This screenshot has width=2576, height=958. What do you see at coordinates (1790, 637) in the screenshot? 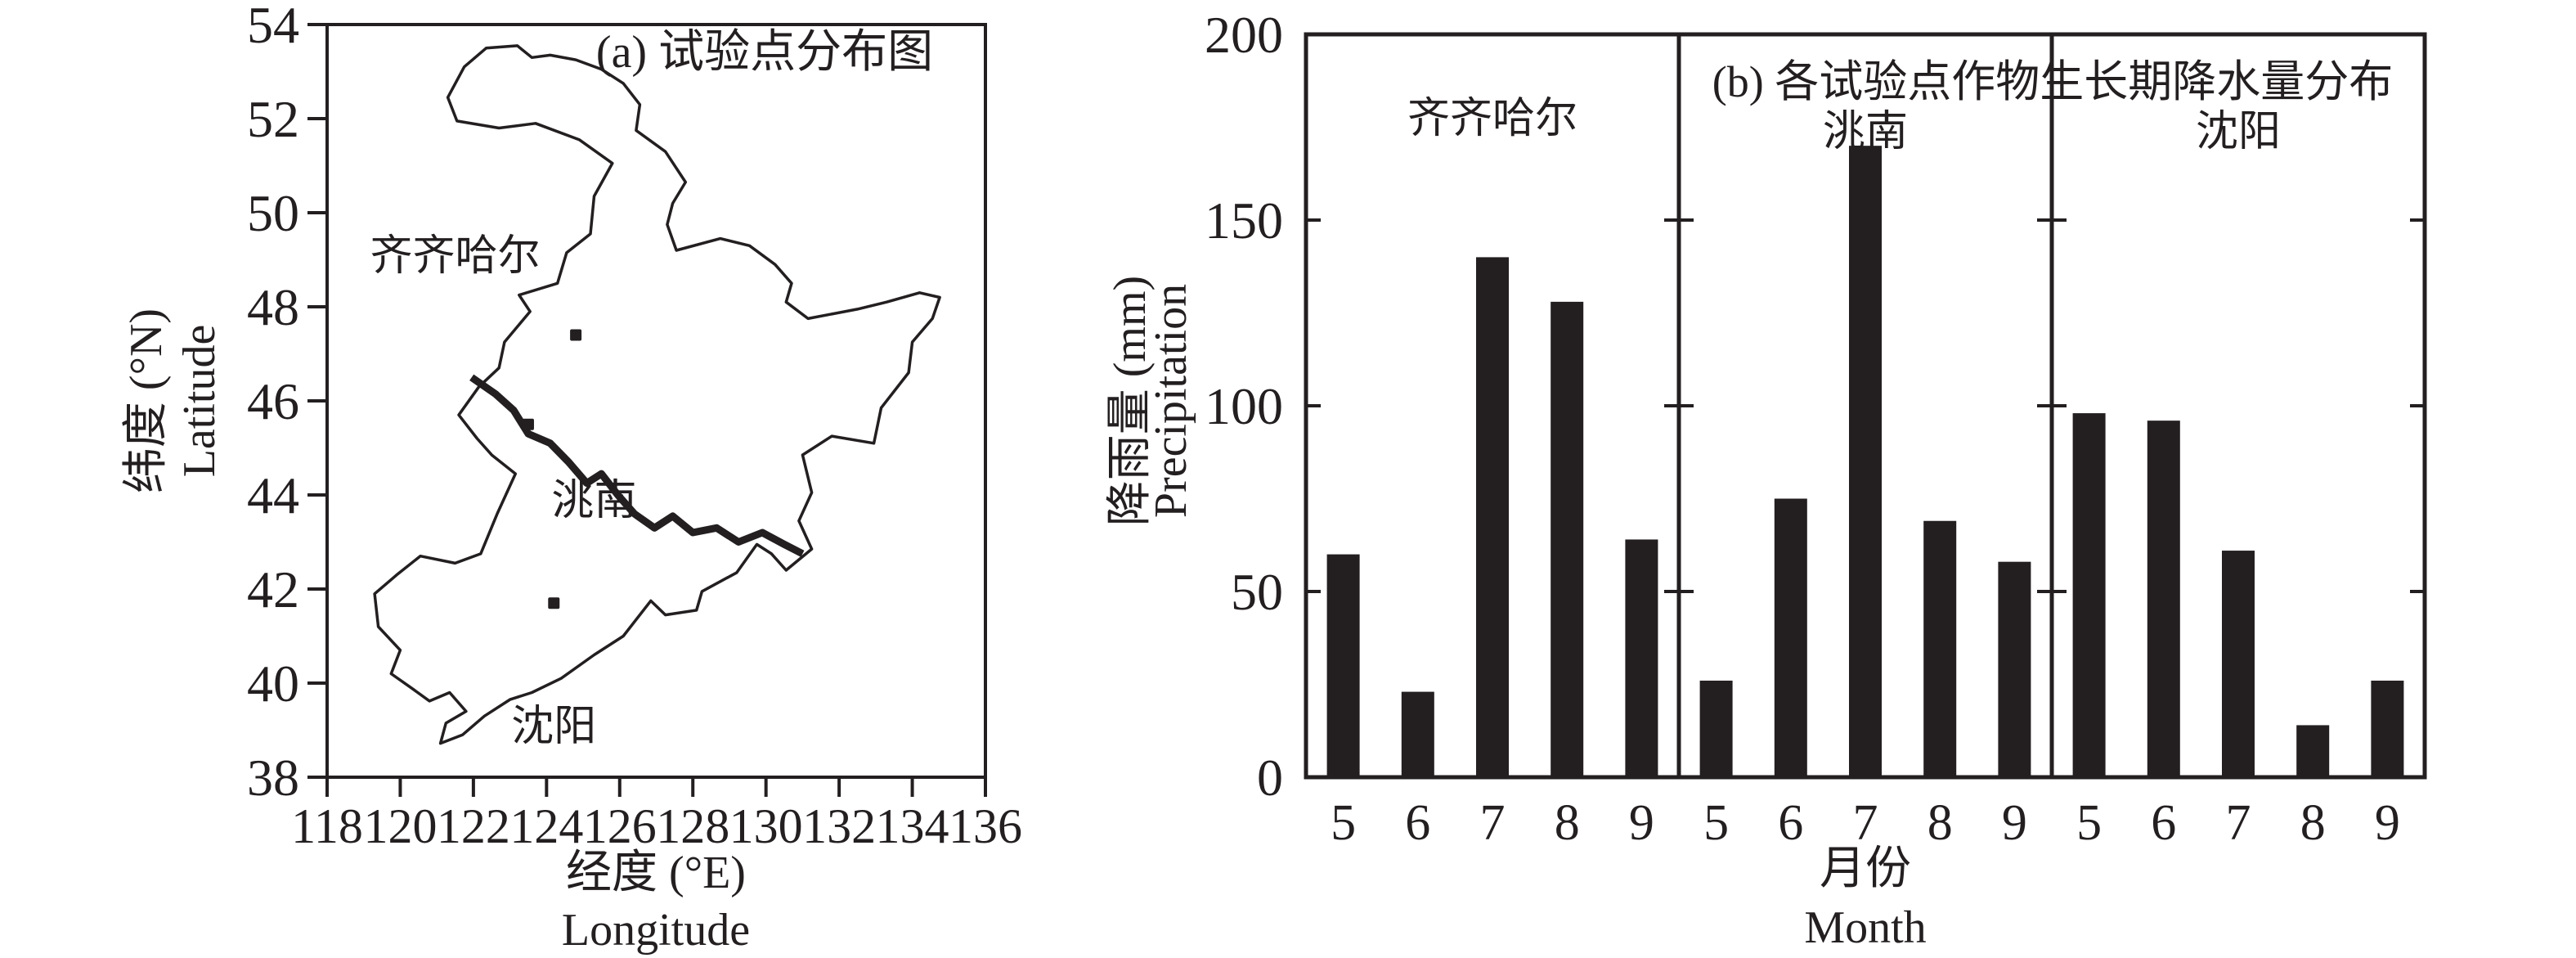
I see `bar-洮南-month-6` at bounding box center [1790, 637].